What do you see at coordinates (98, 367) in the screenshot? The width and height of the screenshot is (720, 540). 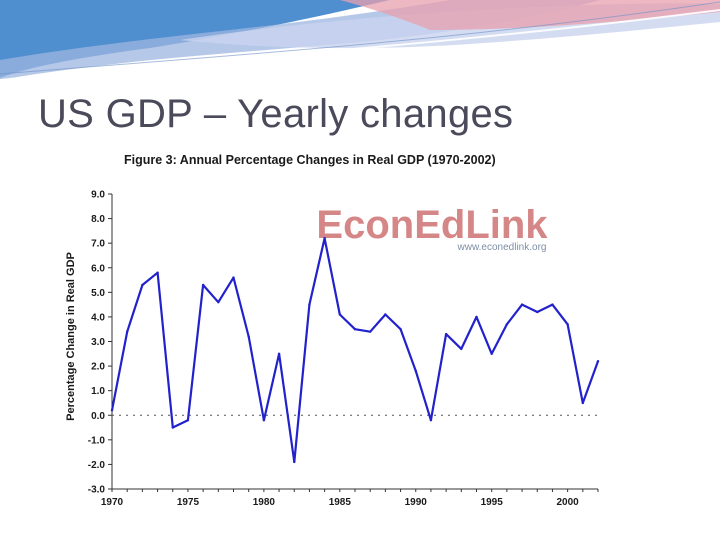 I see `y-tick-label: 2.0` at bounding box center [98, 367].